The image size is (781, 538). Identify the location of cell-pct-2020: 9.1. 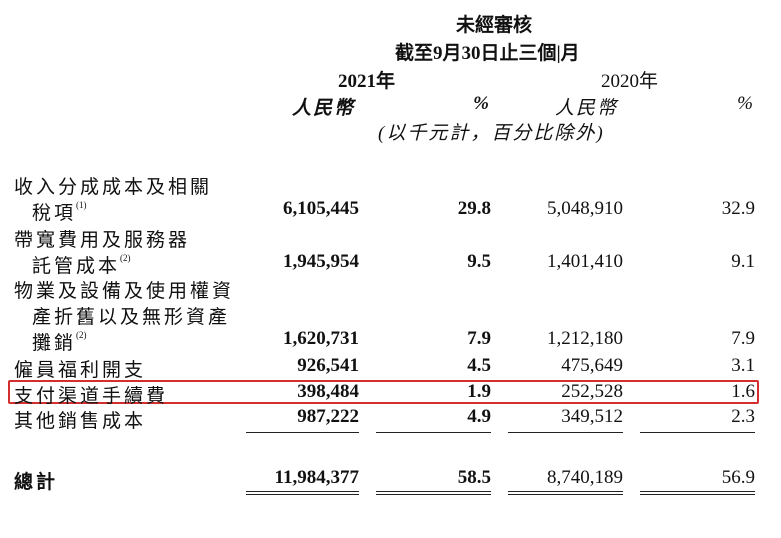
(743, 261).